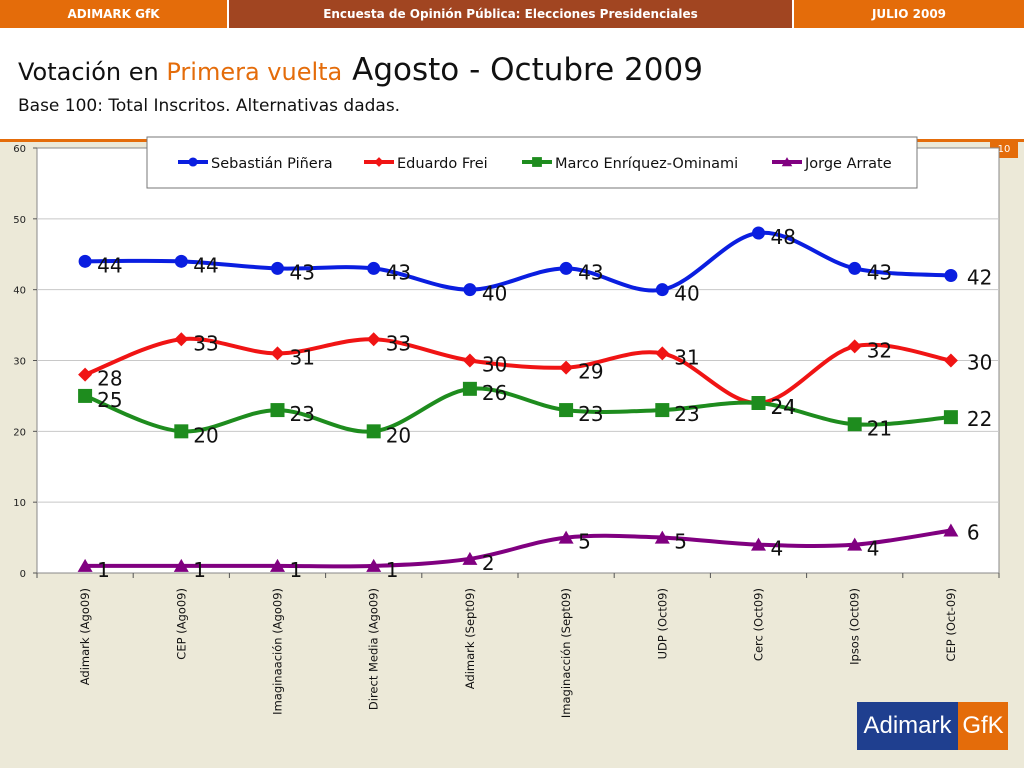 This screenshot has width=1024, height=768. I want to click on x-tick-label: CEP (Ago09), so click(181, 624).